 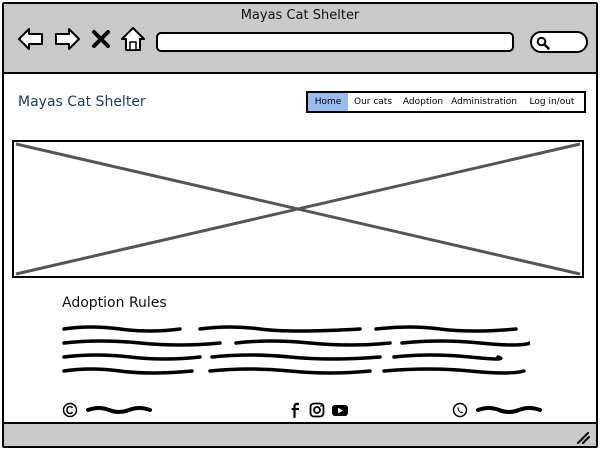 What do you see at coordinates (114, 303) in the screenshot?
I see `section-heading: Adoption Rules` at bounding box center [114, 303].